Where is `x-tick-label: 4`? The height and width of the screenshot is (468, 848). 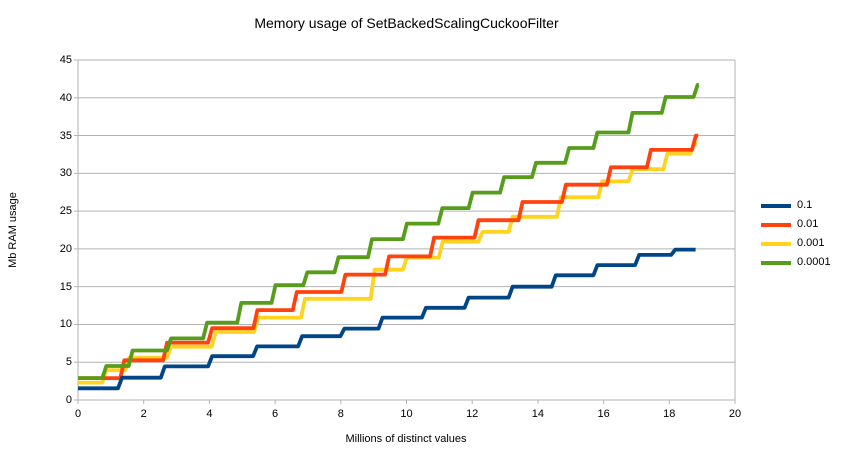 x-tick-label: 4 is located at coordinates (209, 414).